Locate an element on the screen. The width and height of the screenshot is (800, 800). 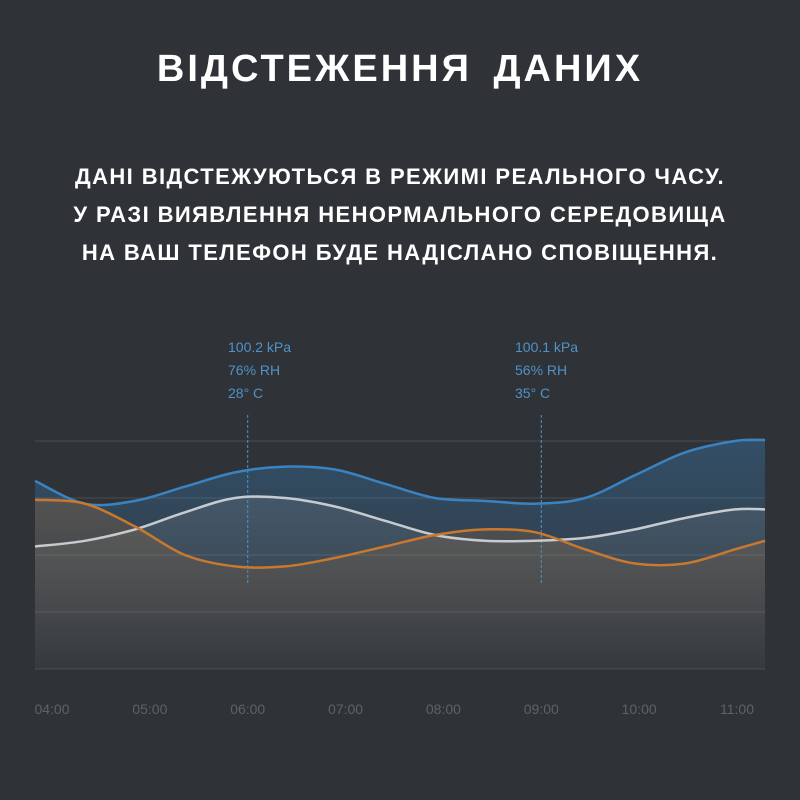
readout-temperature: 28° C is located at coordinates (246, 393).